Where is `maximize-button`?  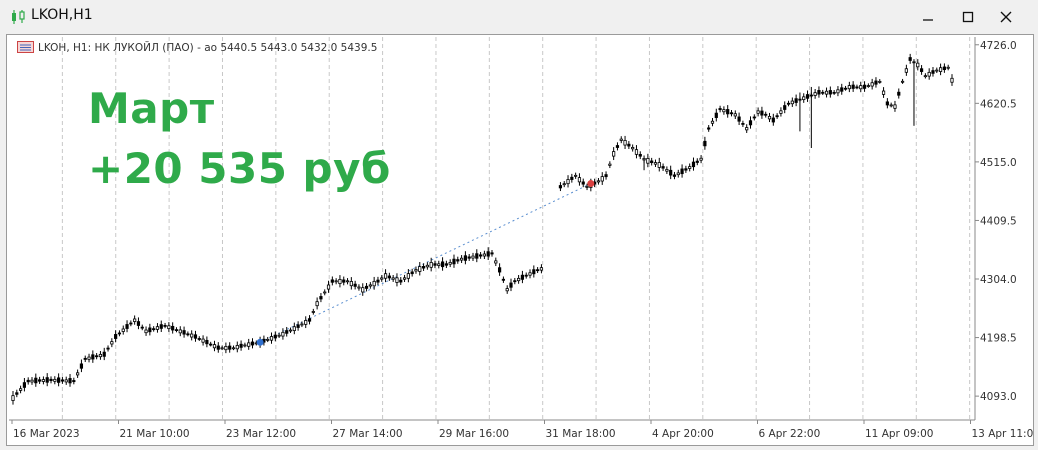 maximize-button is located at coordinates (968, 17).